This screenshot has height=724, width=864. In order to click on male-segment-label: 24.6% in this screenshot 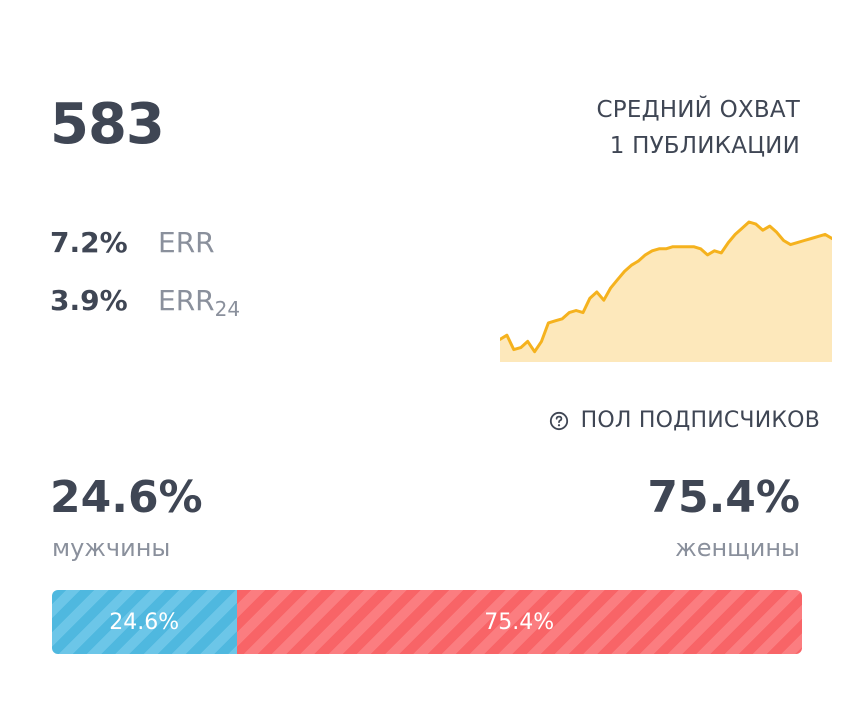, I will do `click(144, 622)`.